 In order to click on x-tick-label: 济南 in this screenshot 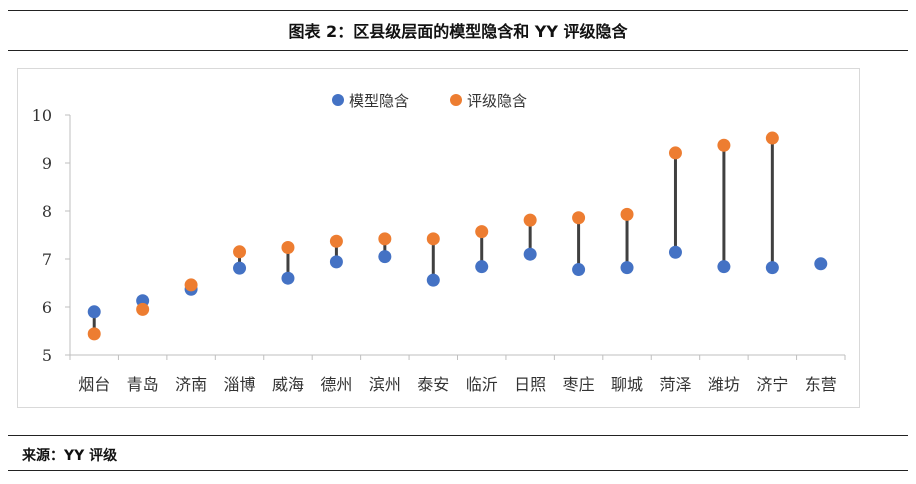, I will do `click(191, 384)`.